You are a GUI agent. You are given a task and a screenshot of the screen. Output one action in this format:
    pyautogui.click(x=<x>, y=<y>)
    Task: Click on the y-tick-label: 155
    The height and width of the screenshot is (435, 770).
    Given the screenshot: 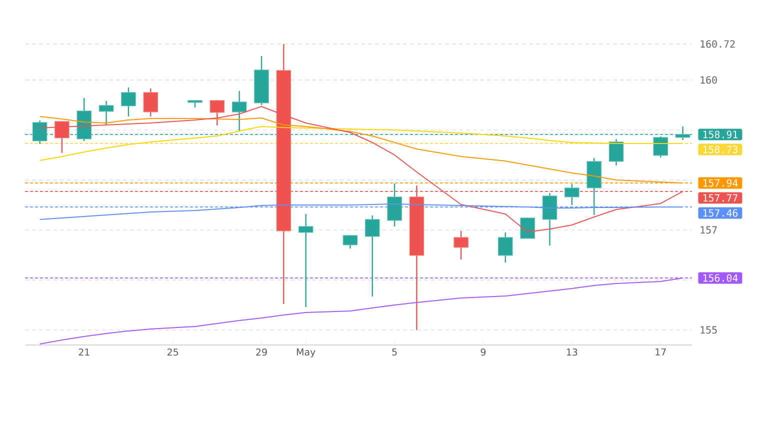 What is the action you would take?
    pyautogui.click(x=708, y=330)
    